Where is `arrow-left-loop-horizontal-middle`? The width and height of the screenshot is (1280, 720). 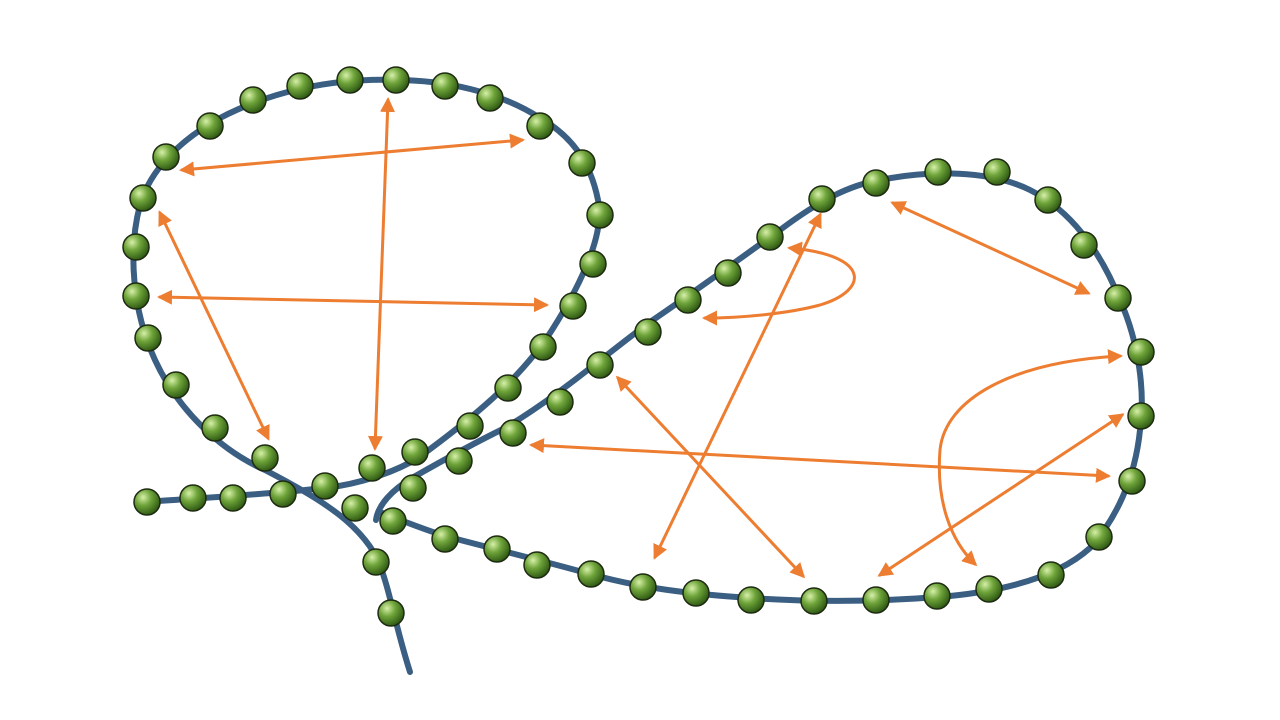
arrow-left-loop-horizontal-middle is located at coordinates (353, 301).